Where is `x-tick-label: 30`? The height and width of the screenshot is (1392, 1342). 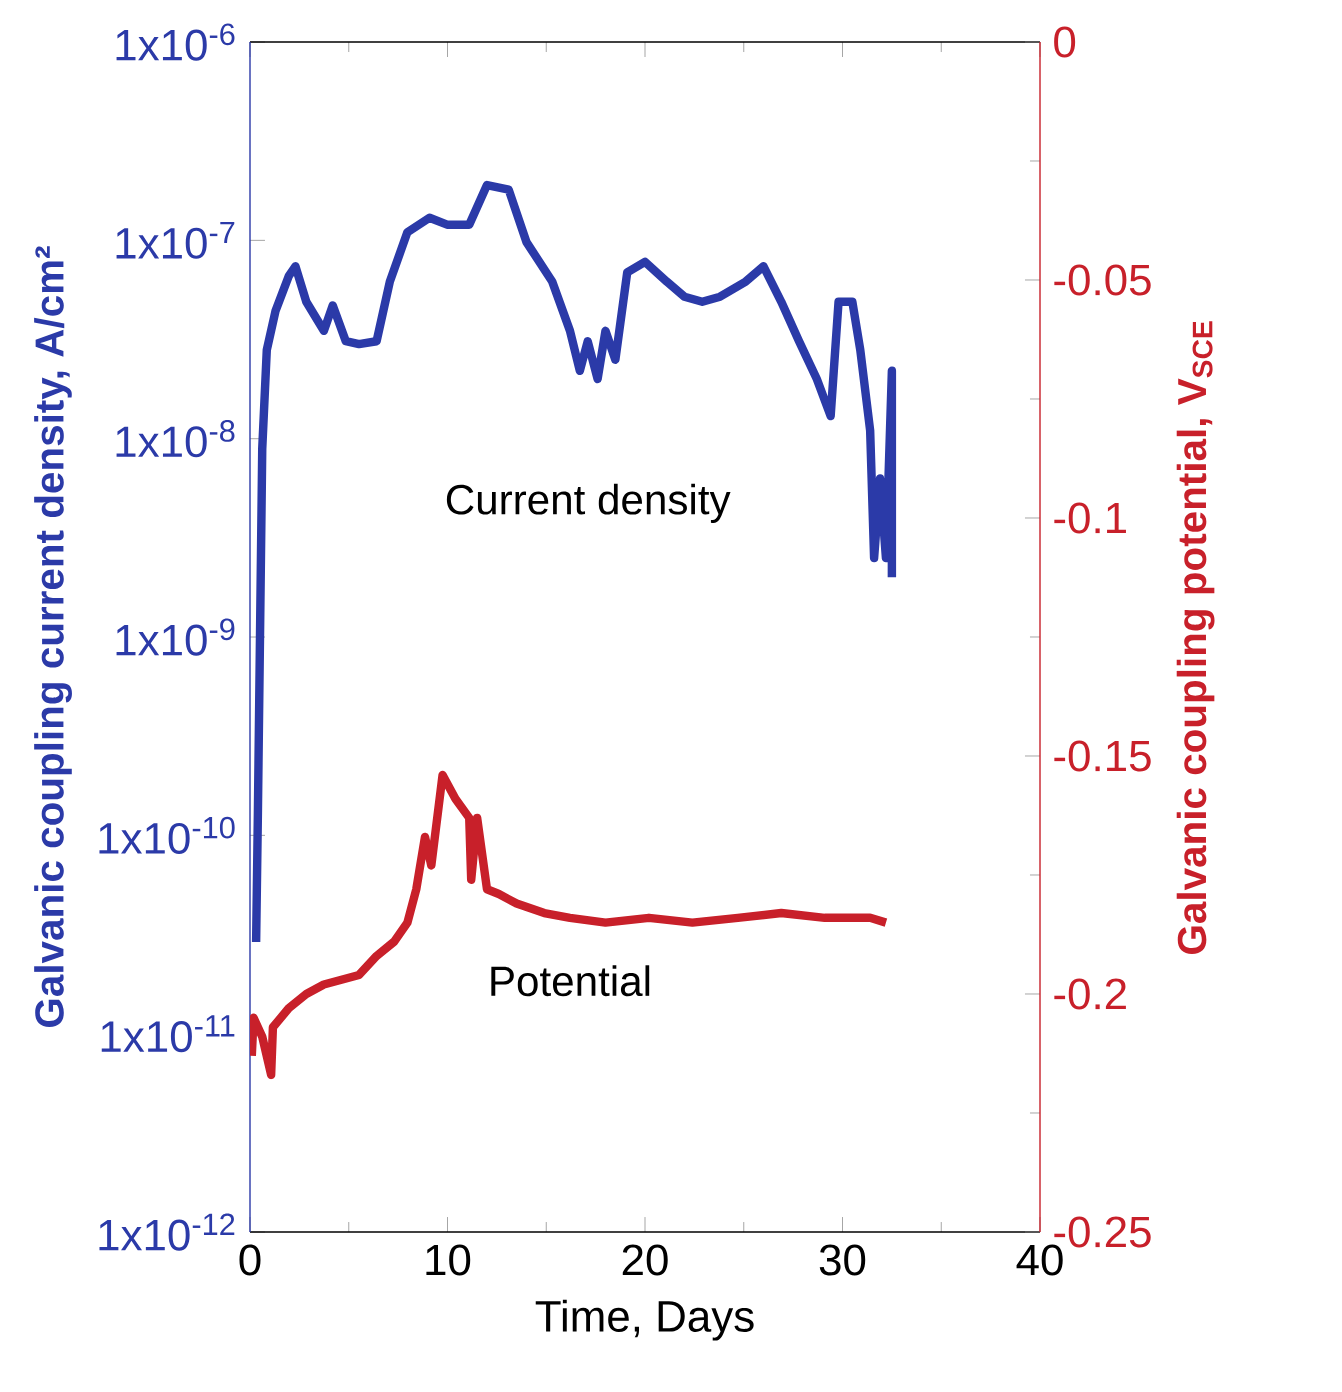 x-tick-label: 30 is located at coordinates (842, 1260).